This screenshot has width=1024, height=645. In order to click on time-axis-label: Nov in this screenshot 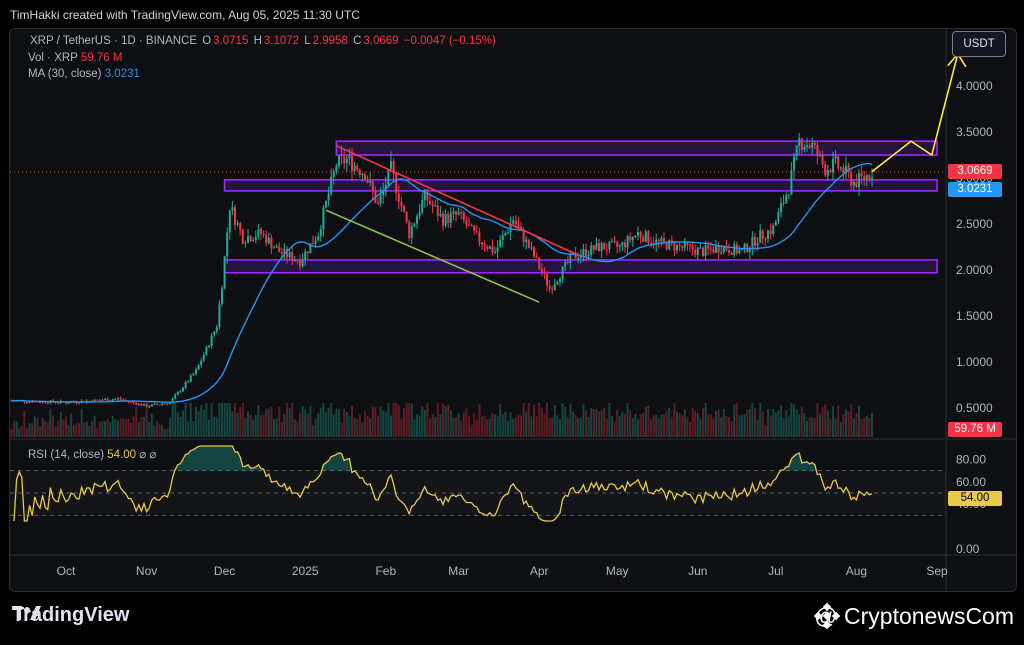, I will do `click(146, 571)`.